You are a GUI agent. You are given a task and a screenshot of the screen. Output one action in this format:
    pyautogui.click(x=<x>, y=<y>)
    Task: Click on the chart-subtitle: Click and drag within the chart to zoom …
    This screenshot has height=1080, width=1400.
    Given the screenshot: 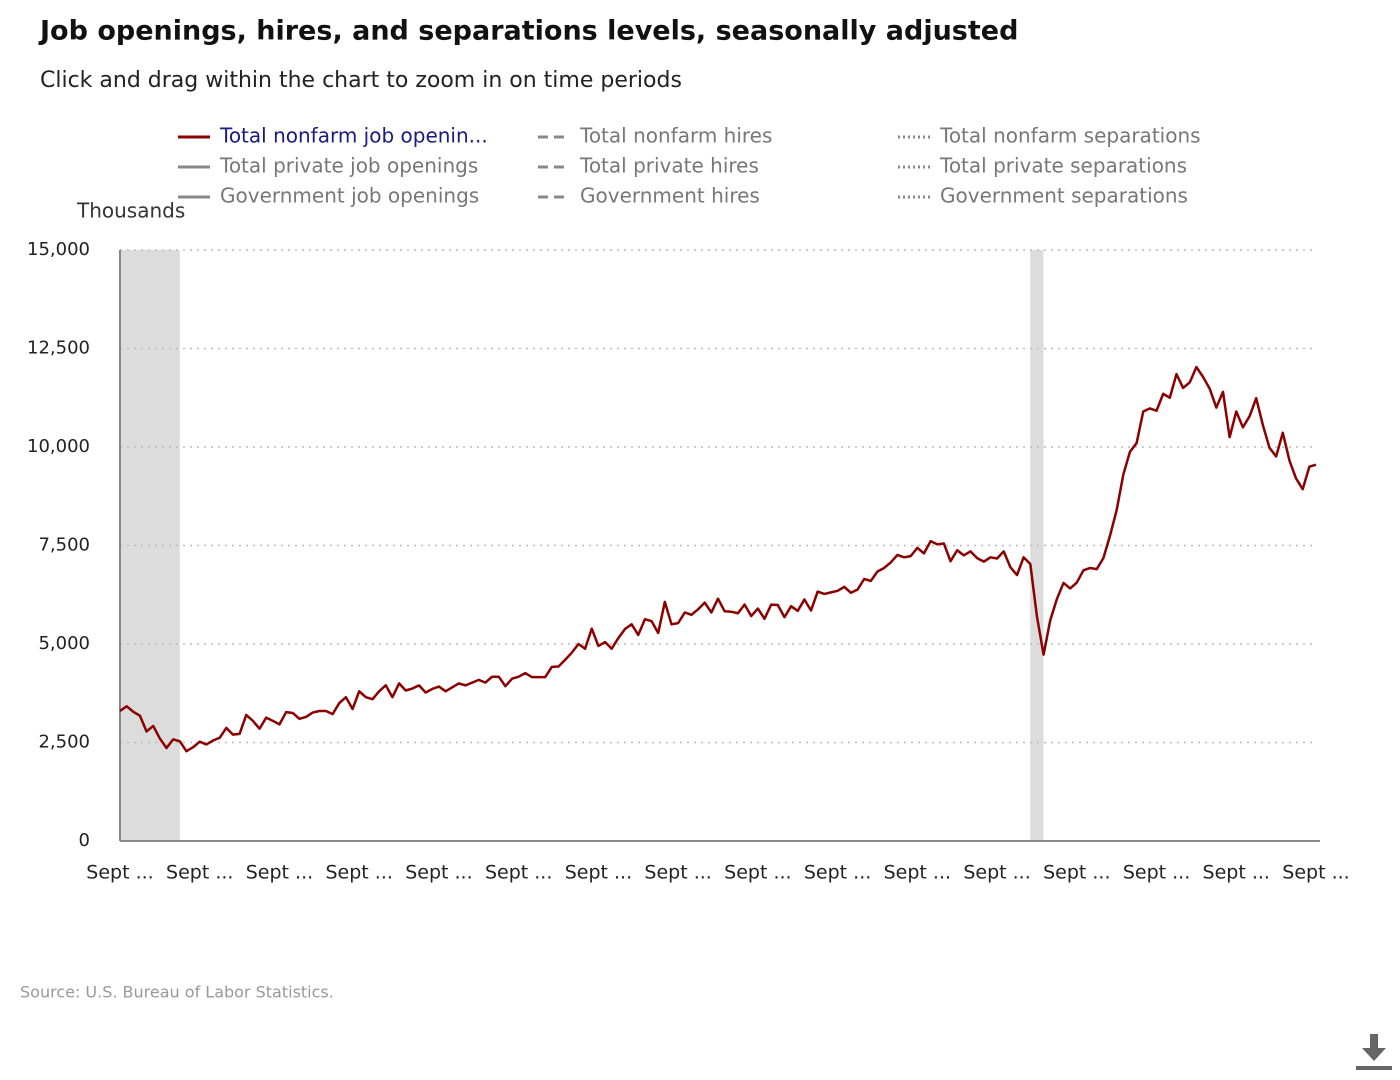 What is the action you would take?
    pyautogui.click(x=361, y=80)
    